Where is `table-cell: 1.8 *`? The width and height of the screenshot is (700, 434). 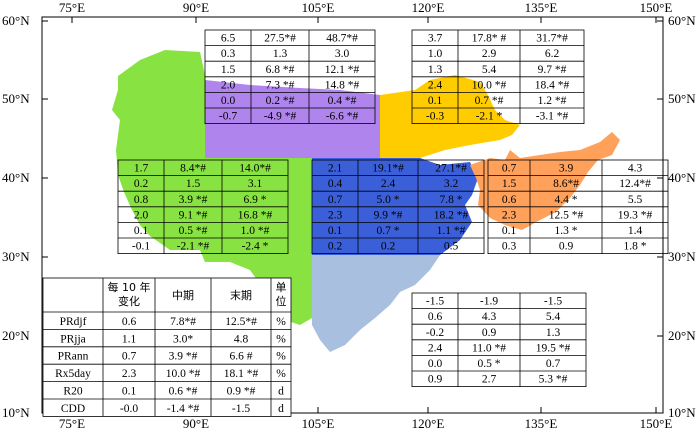 table-cell: 1.8 * is located at coordinates (635, 247).